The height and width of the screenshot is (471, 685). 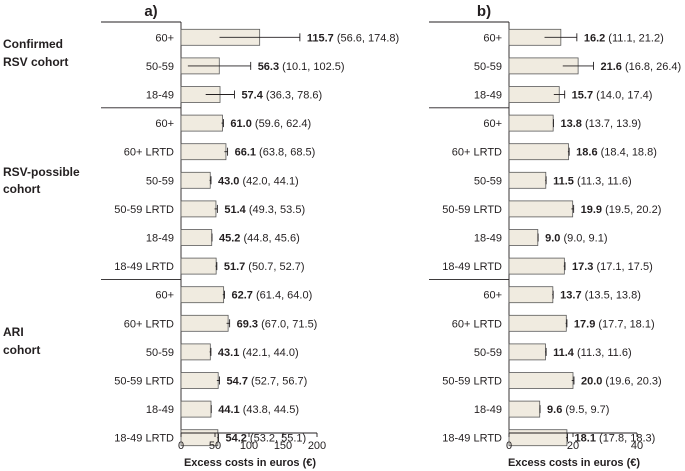 I want to click on data-label-value: 18.1, so click(x=585, y=439).